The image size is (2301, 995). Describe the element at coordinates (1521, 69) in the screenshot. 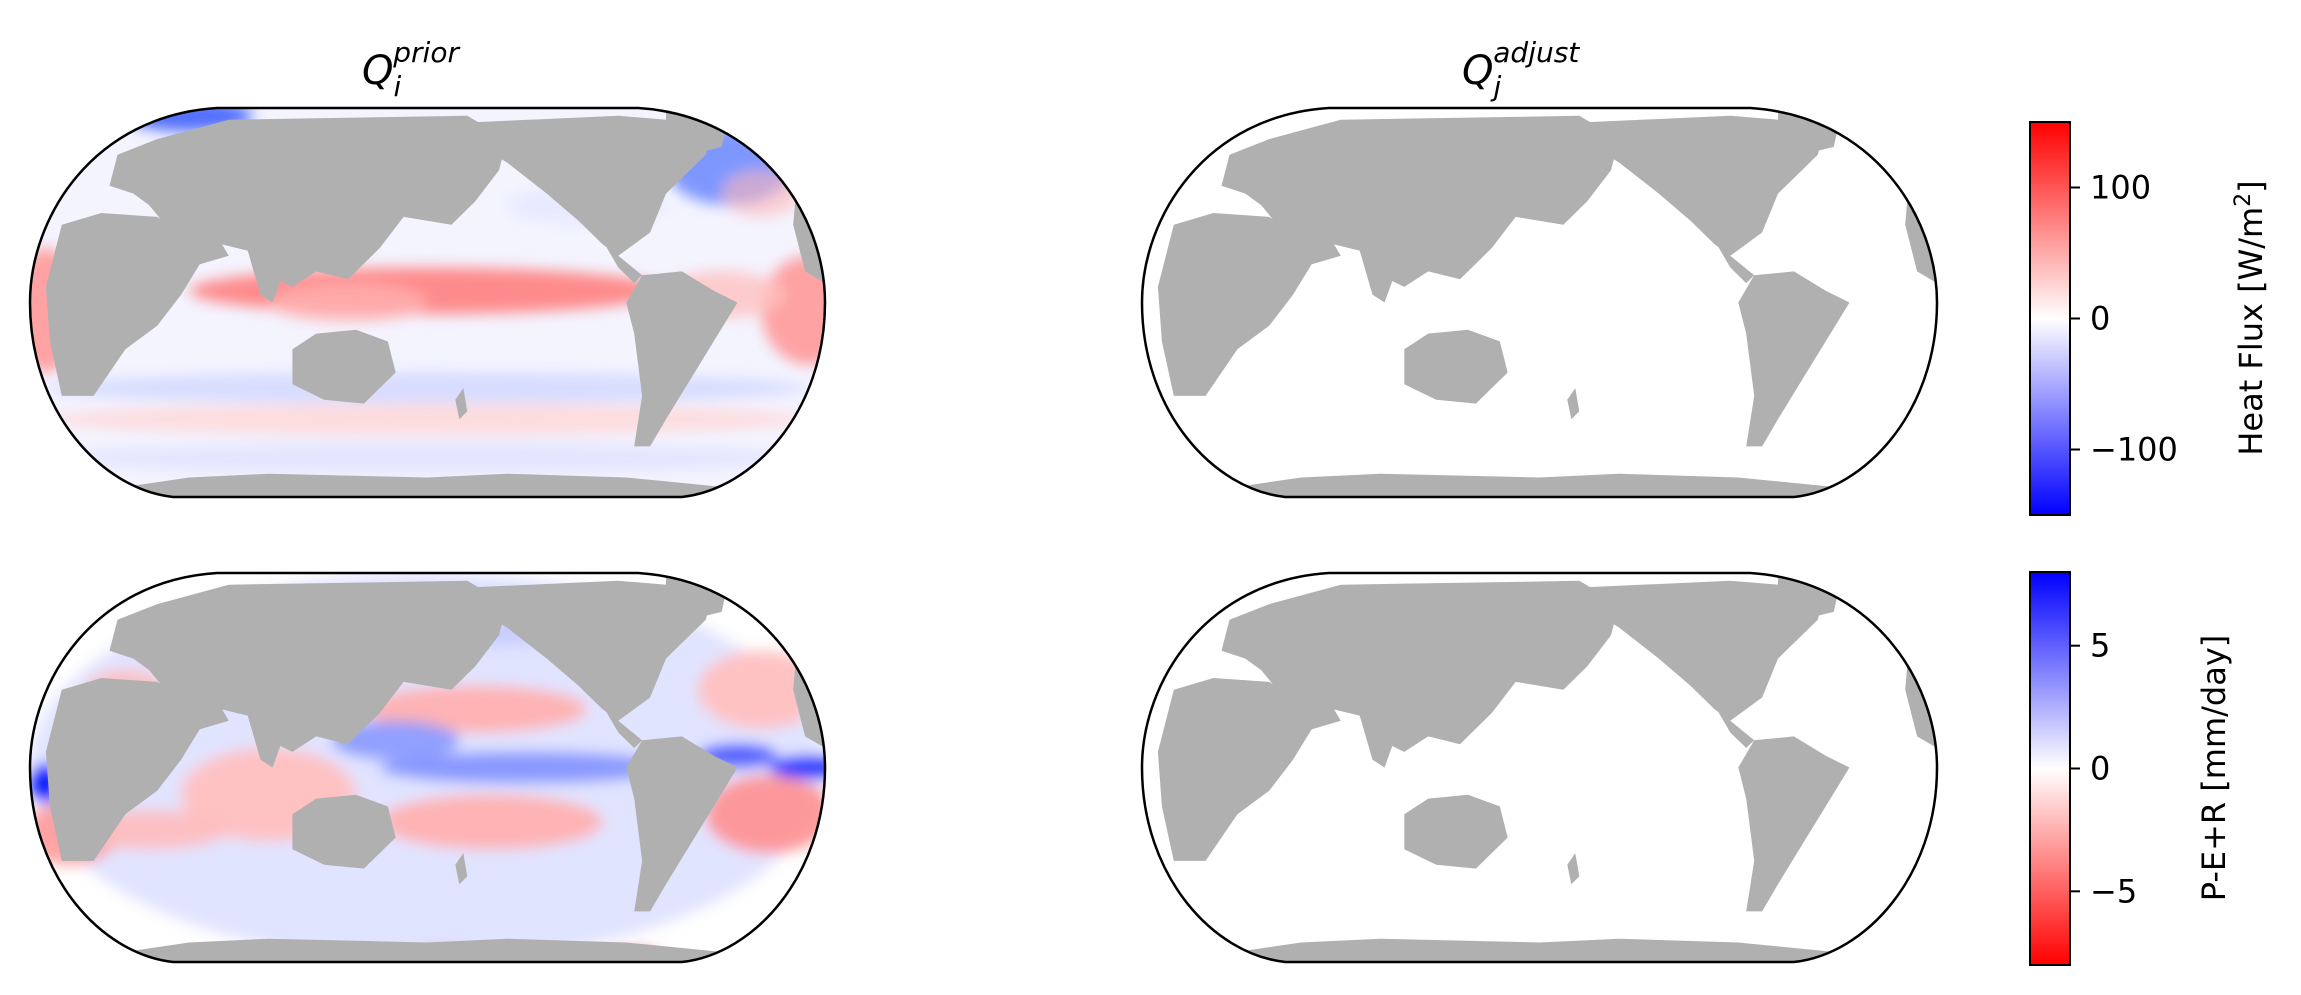

I see `panel-title-heat-adjust: Qjadjust` at that location.